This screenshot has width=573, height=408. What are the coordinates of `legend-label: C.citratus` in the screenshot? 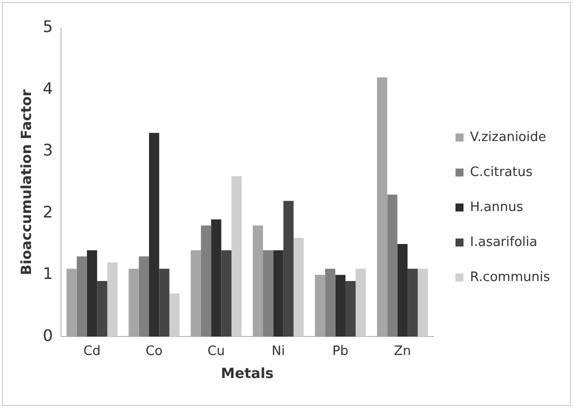 It's located at (501, 172).